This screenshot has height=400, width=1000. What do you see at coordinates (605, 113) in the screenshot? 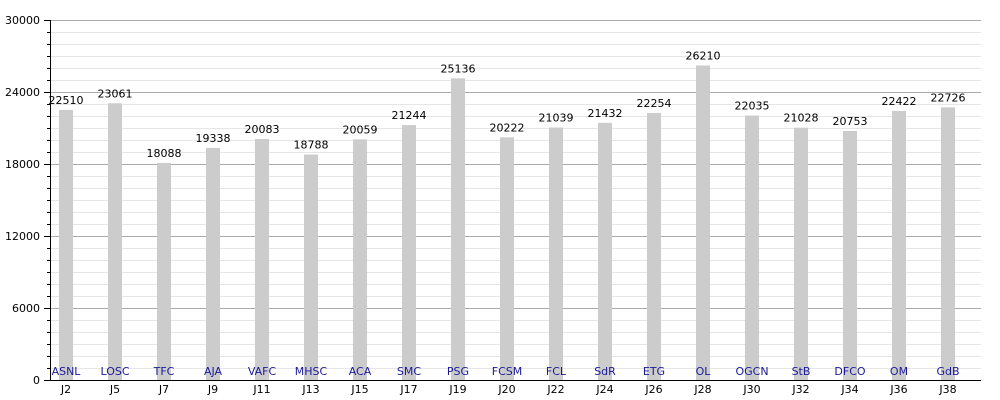
I see `data-label: 21432` at bounding box center [605, 113].